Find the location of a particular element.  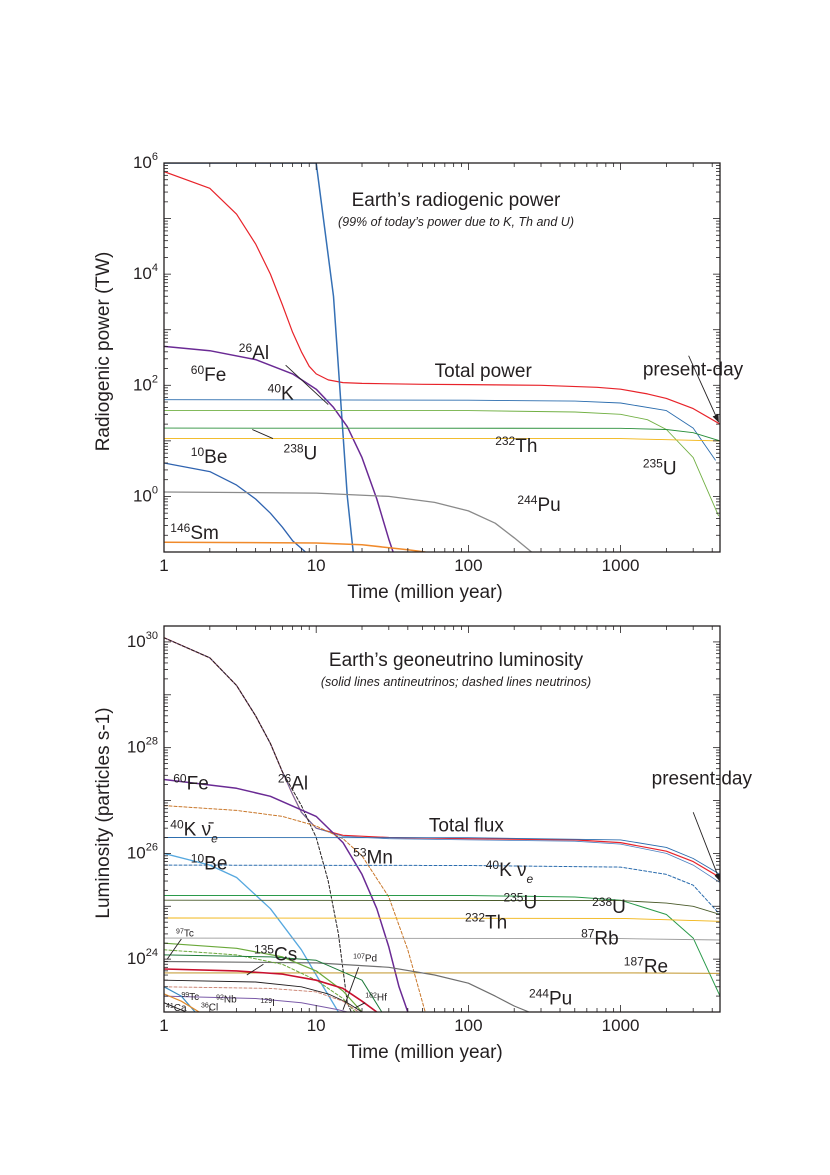

series-label: 26Al is located at coordinates (254, 352).